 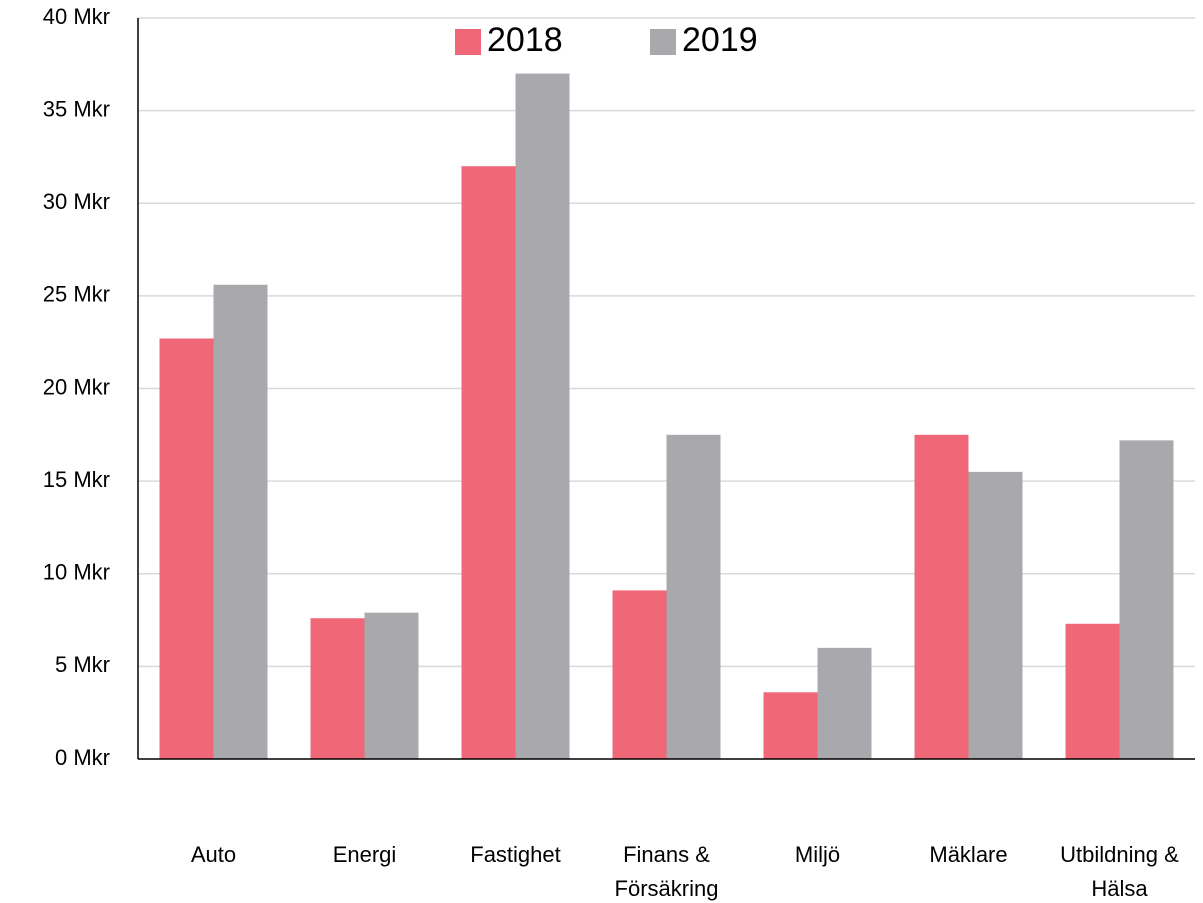 What do you see at coordinates (76, 572) in the screenshot?
I see `y-tick-label: 10 Mkr` at bounding box center [76, 572].